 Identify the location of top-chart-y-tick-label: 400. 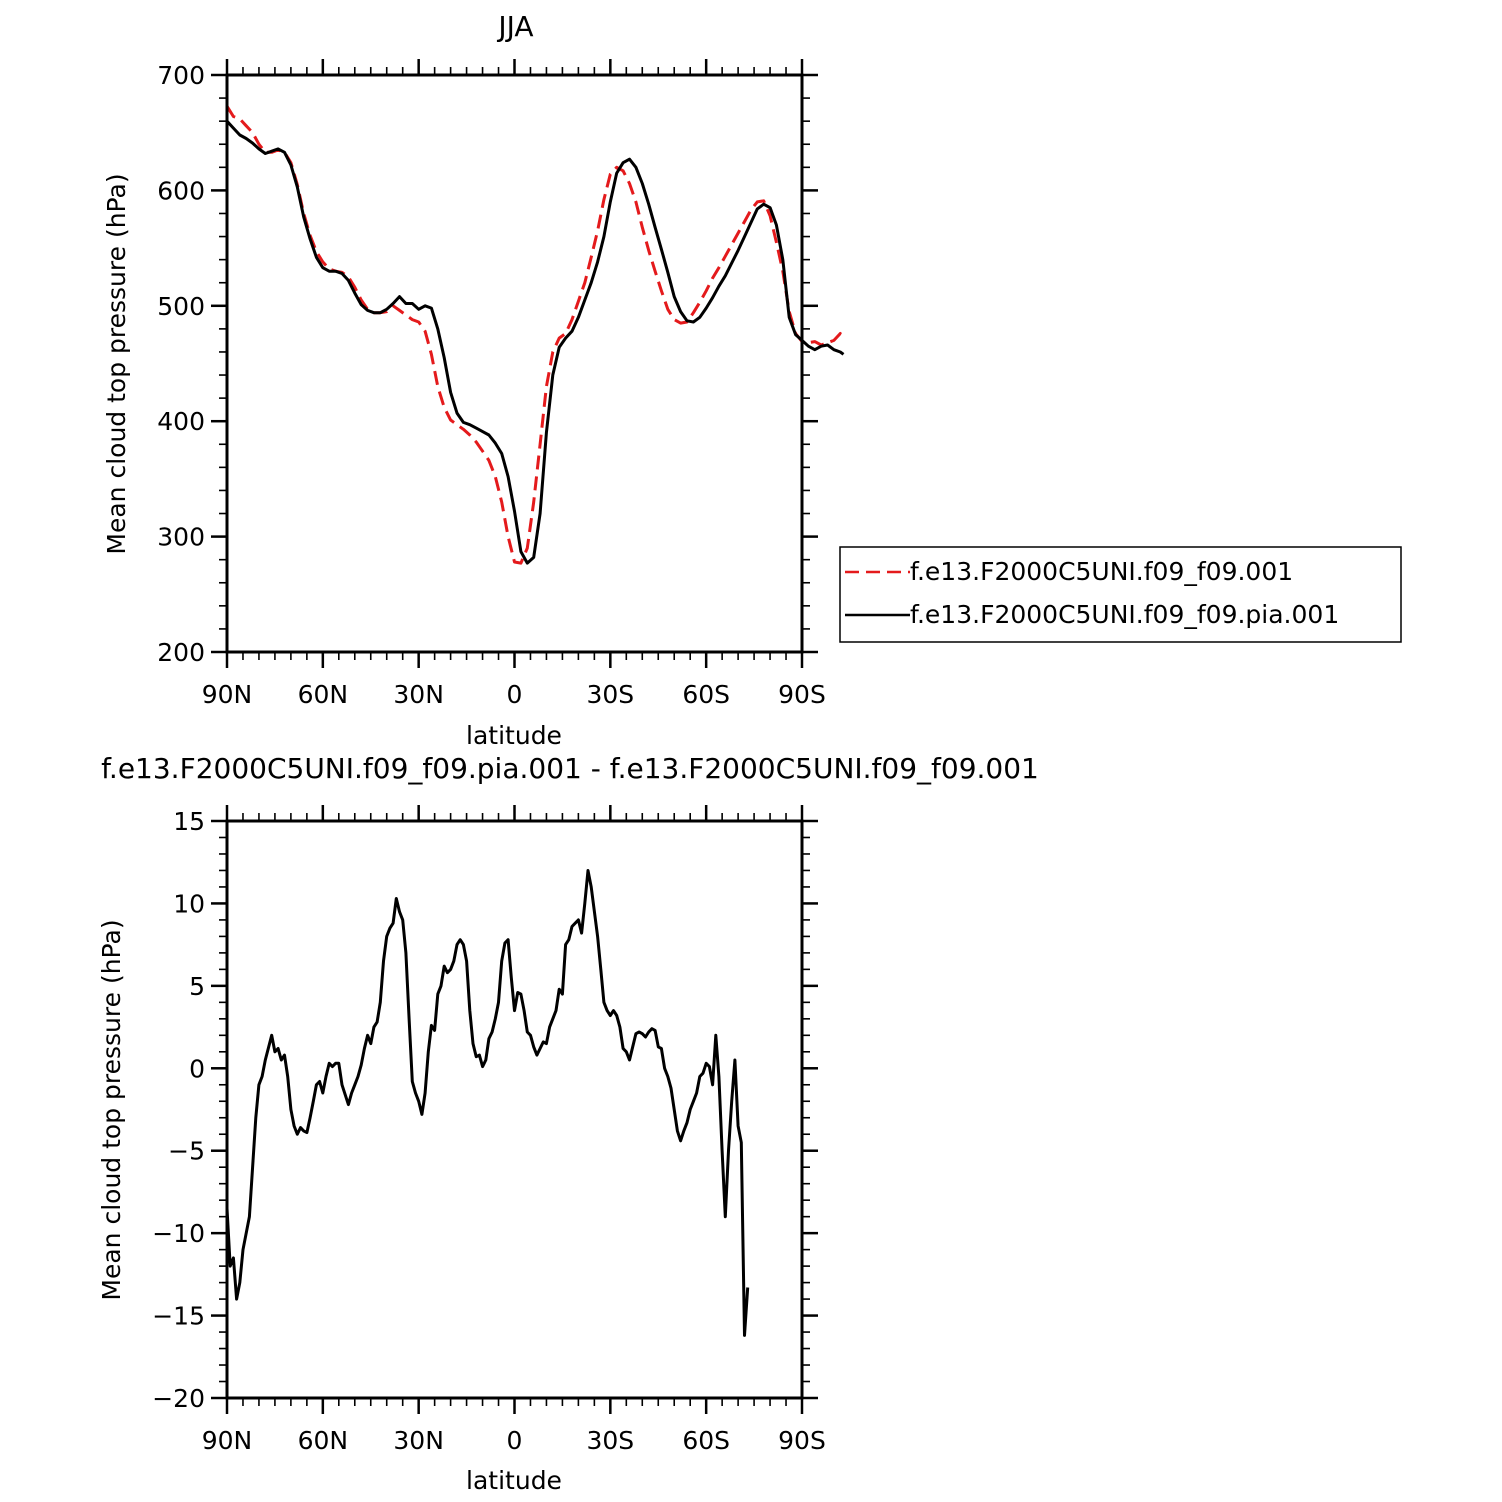
(181, 421).